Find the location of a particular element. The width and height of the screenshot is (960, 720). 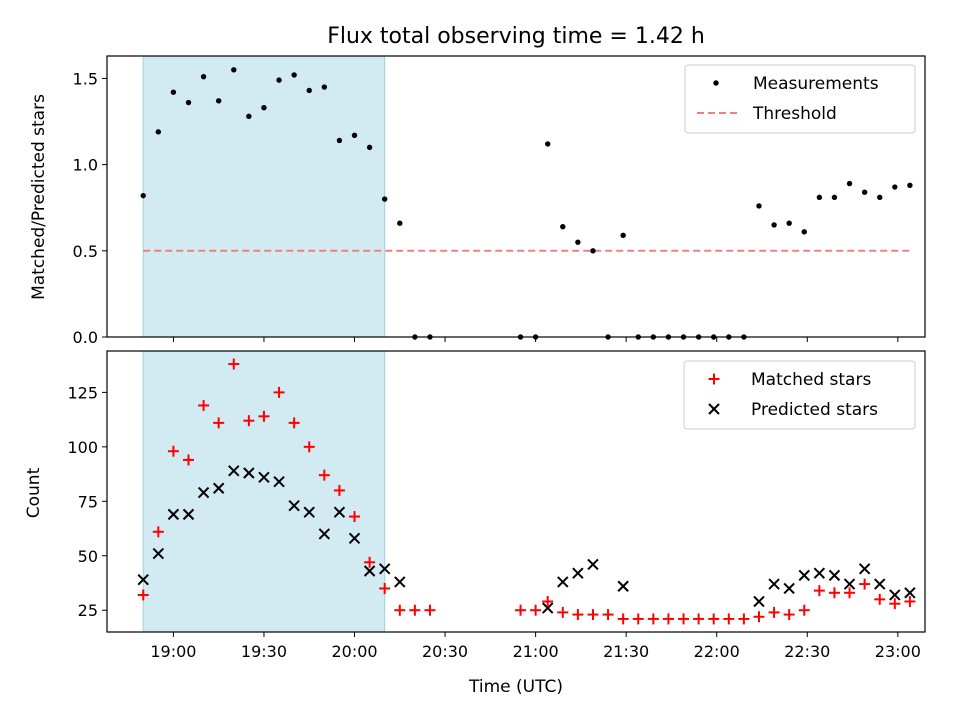

x-tick-label: 23:00 is located at coordinates (898, 651).